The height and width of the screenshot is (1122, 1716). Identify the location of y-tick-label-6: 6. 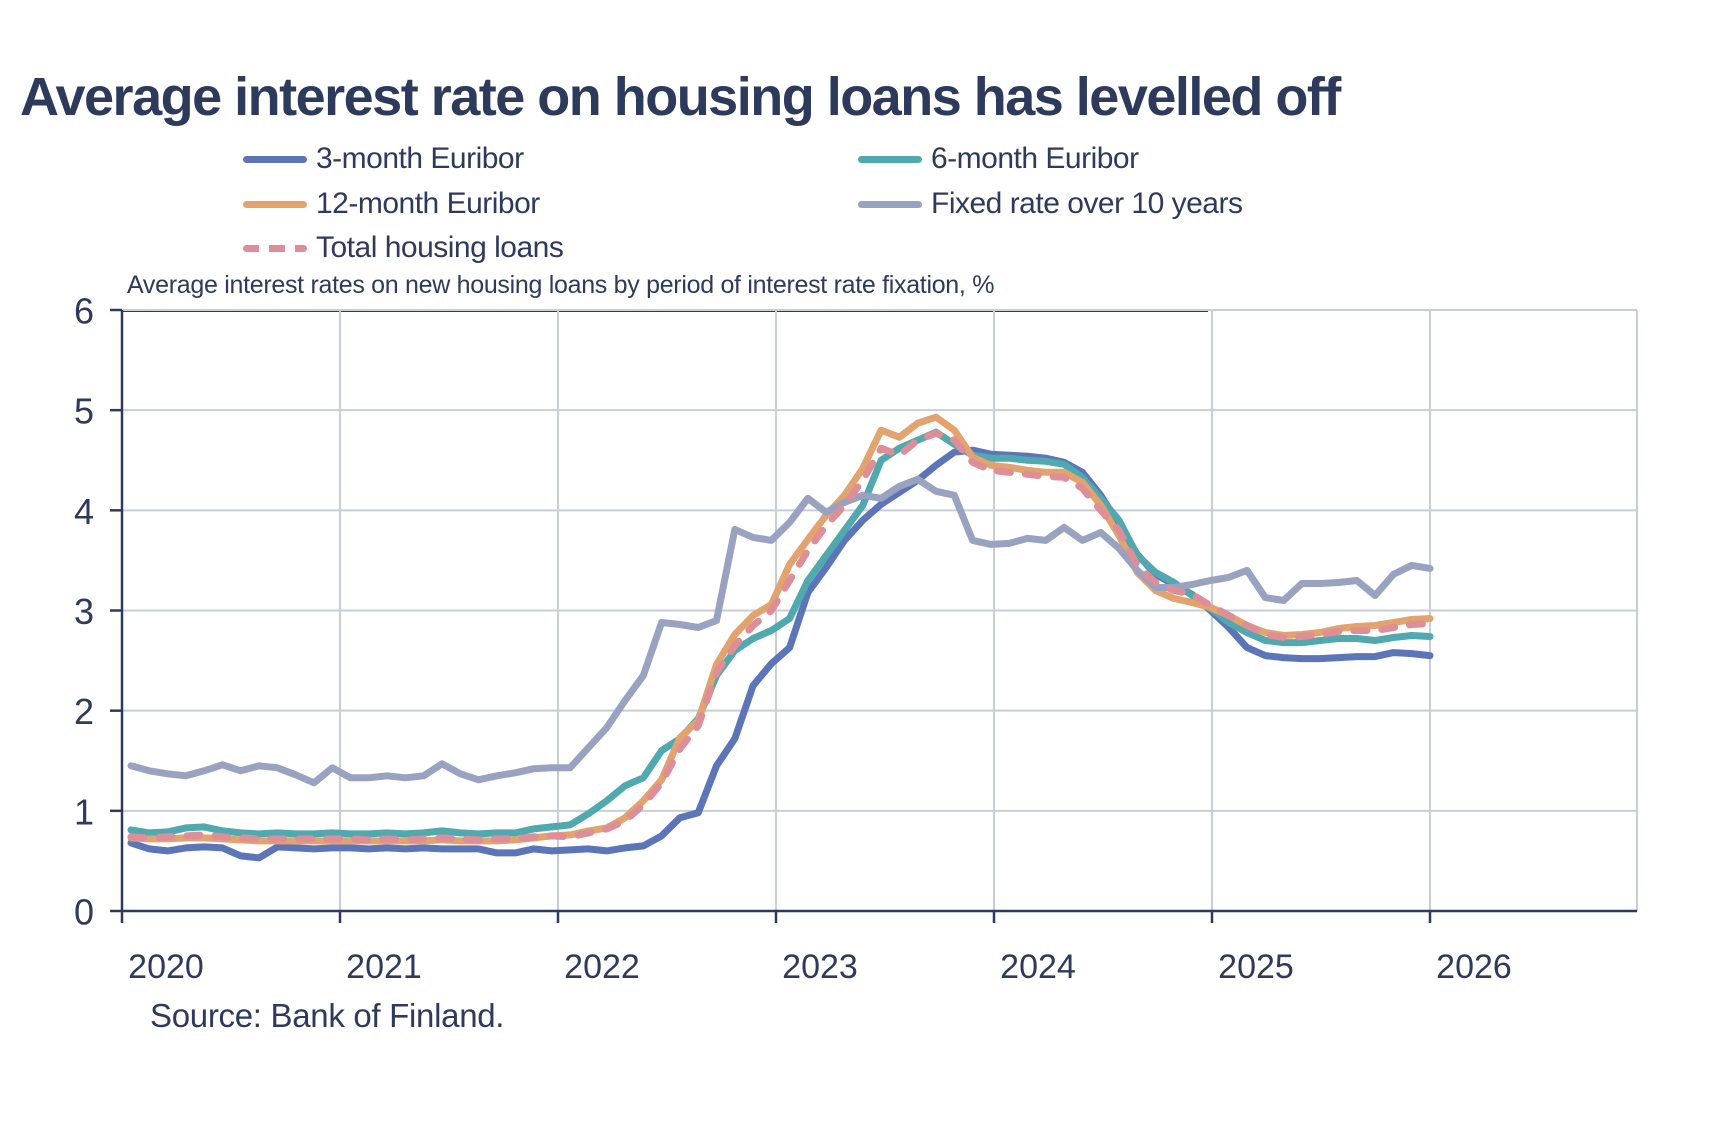
(84, 311).